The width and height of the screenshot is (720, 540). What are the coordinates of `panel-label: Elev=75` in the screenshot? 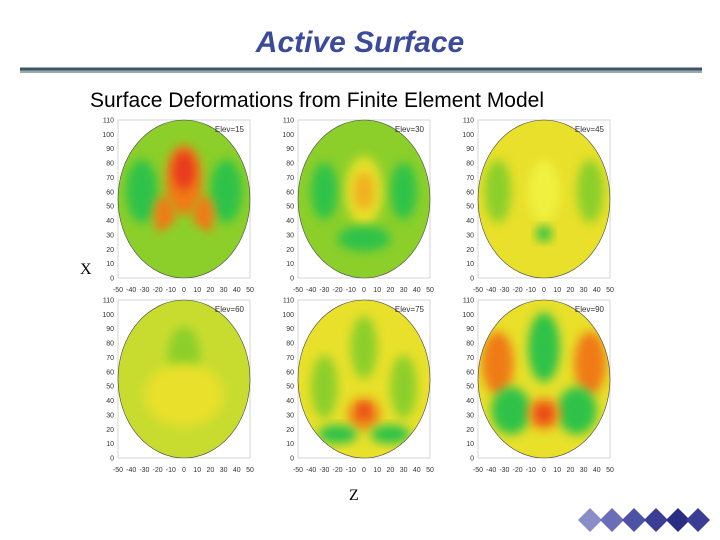 It's located at (410, 309).